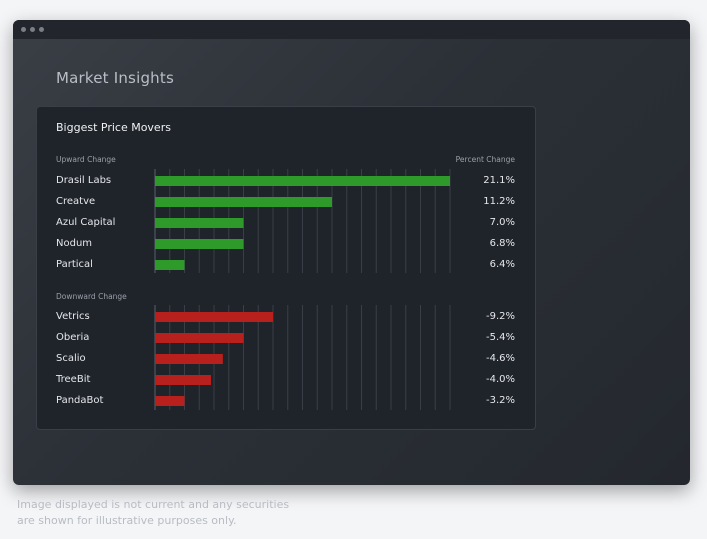 This screenshot has width=707, height=539. What do you see at coordinates (76, 201) in the screenshot?
I see `security-name: Creatve` at bounding box center [76, 201].